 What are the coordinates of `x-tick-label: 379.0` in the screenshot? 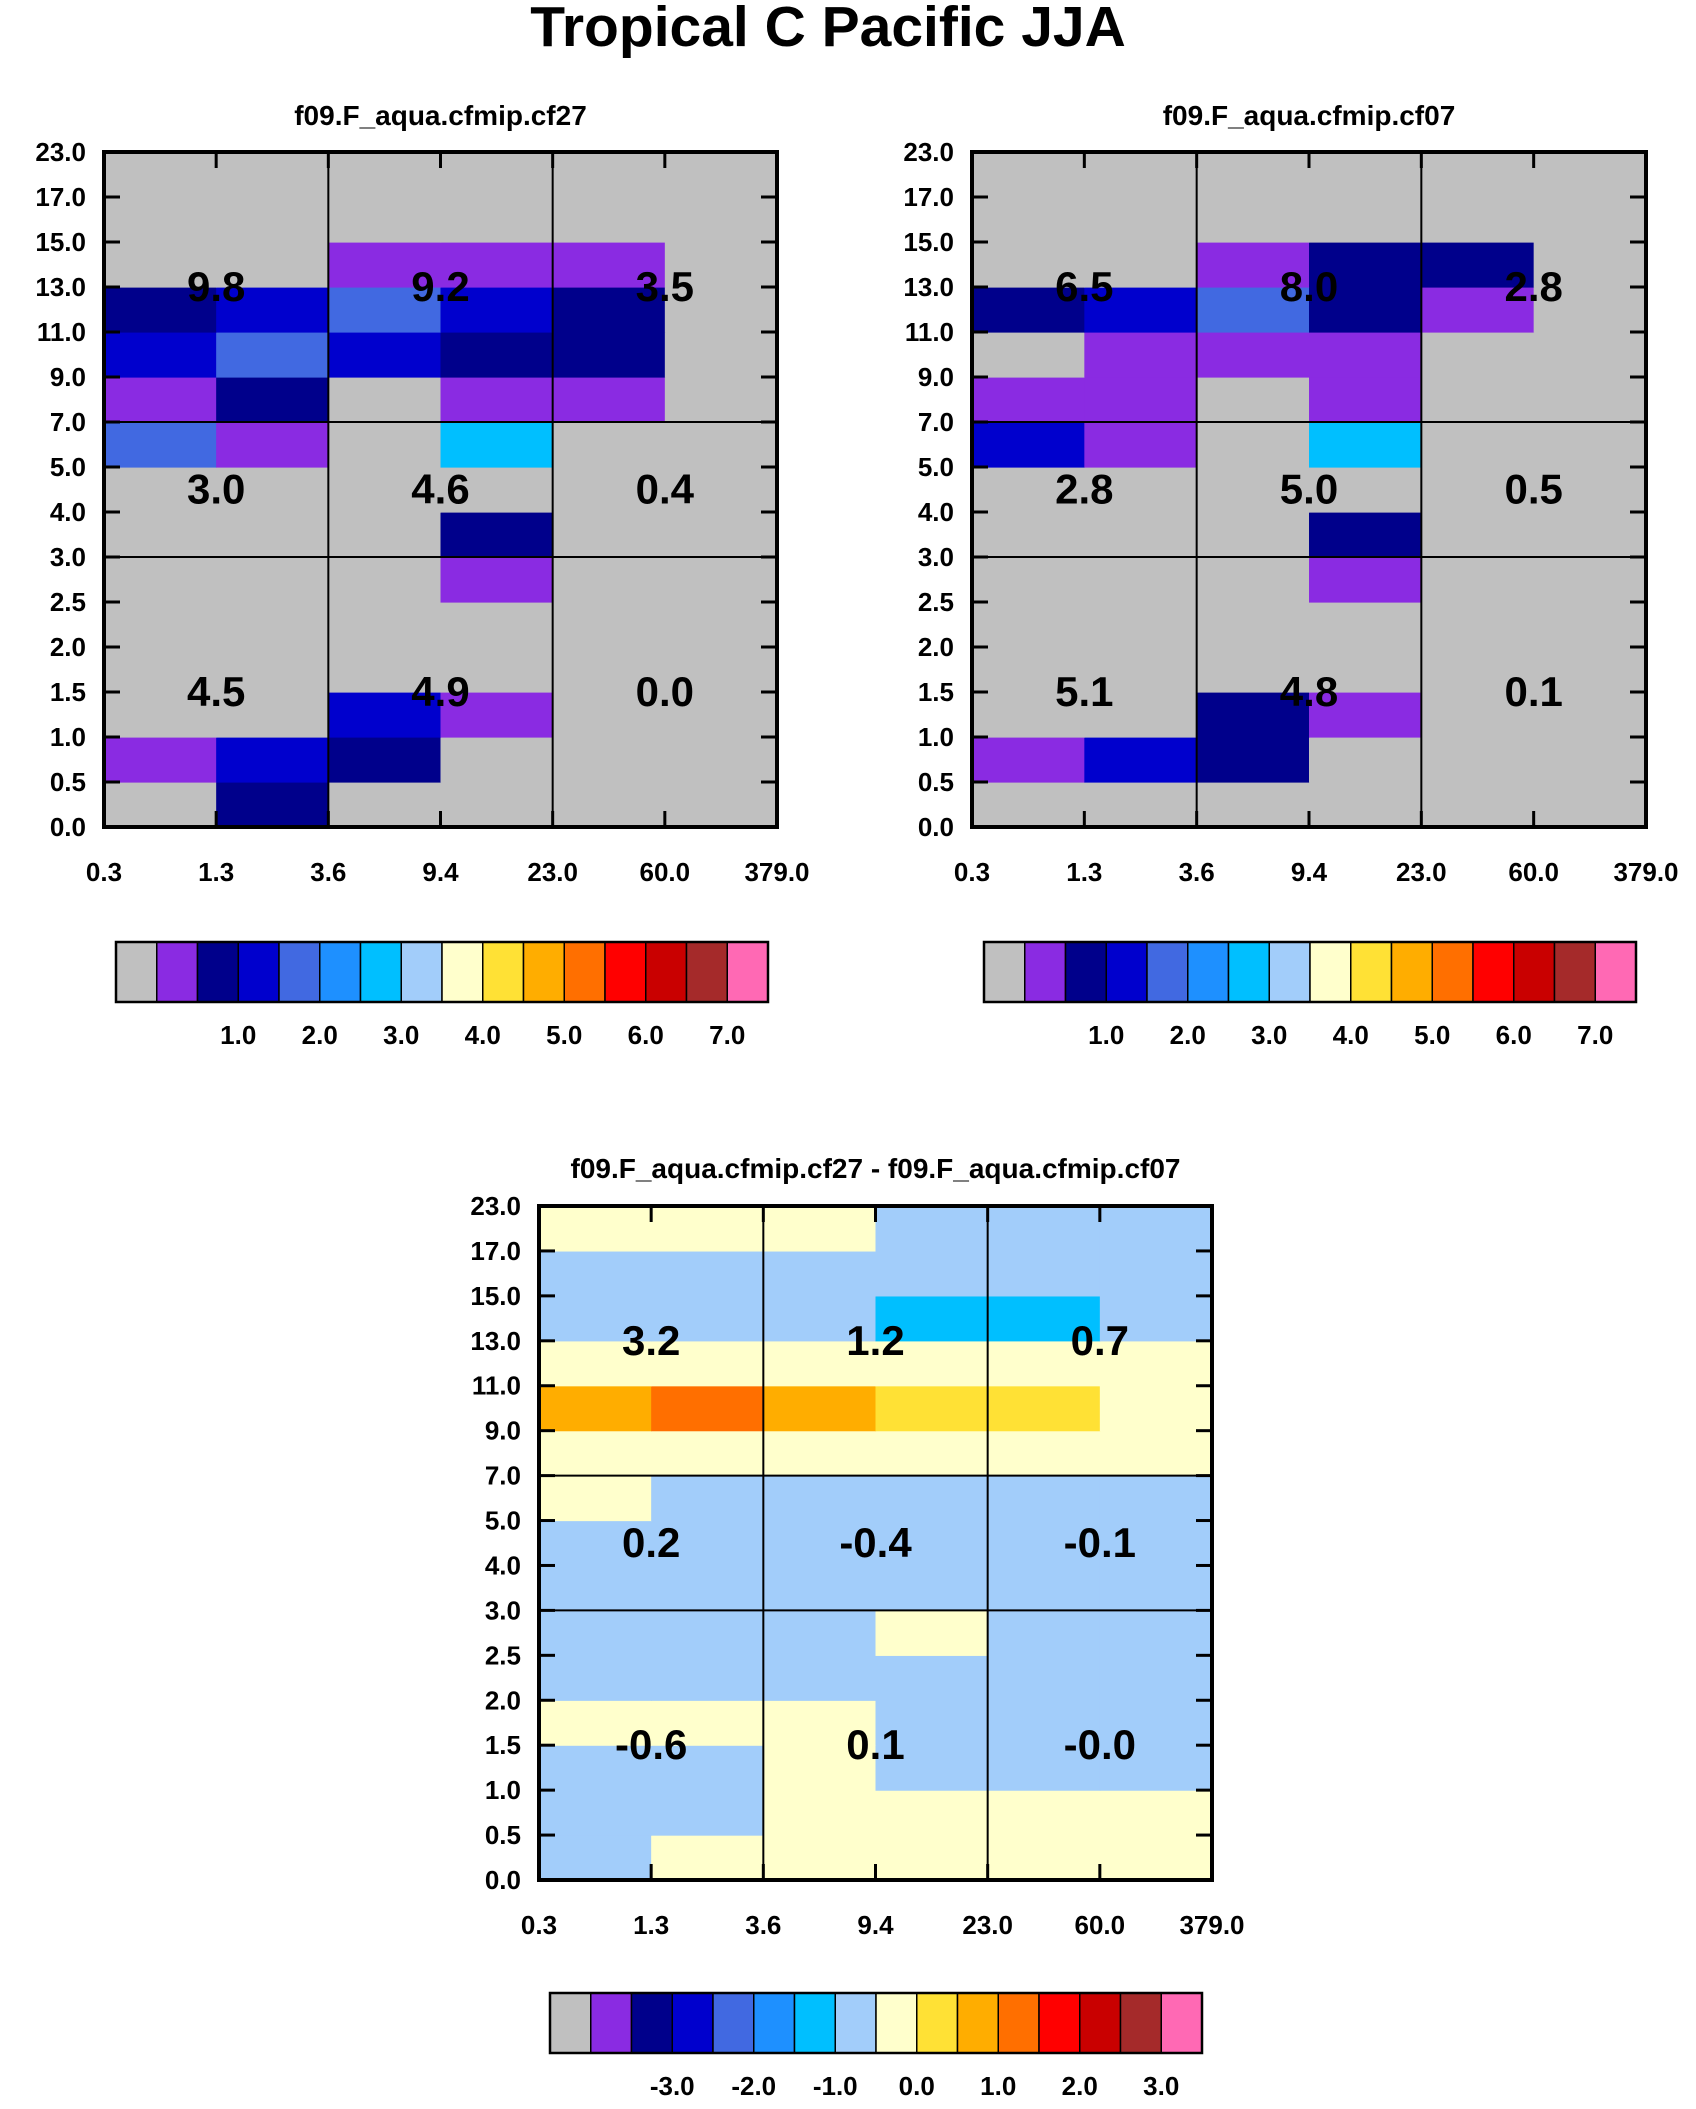 It's located at (1211, 1925).